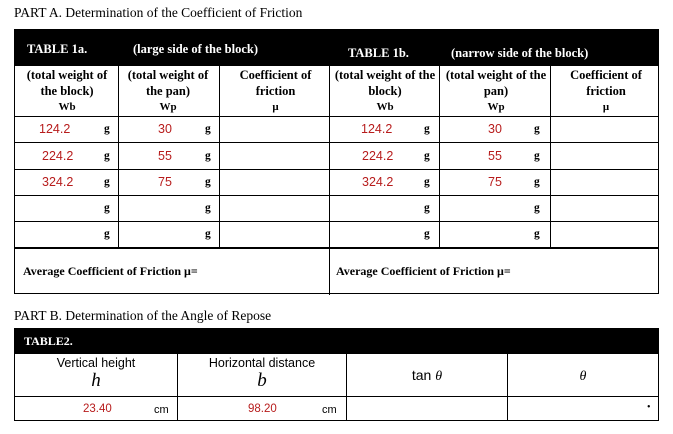 This screenshot has width=673, height=434. What do you see at coordinates (168, 90) in the screenshot?
I see `col-header-pan-weight-1a: (total weight of the pan) Wp` at bounding box center [168, 90].